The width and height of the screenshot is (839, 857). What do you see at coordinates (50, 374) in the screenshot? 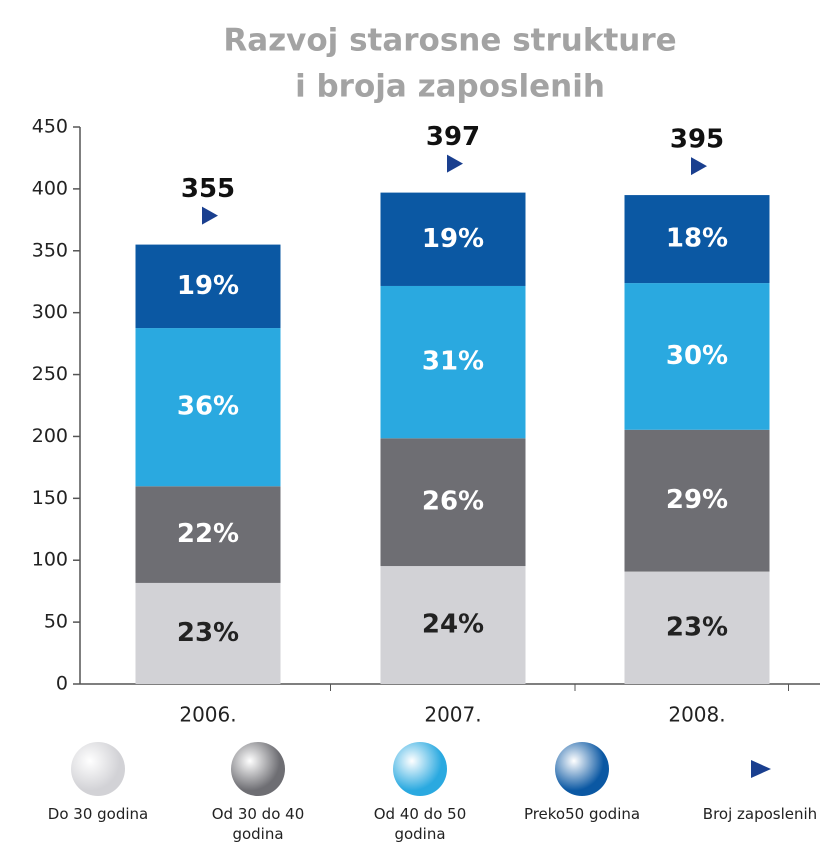
I see `y-tick-label: 250` at bounding box center [50, 374].